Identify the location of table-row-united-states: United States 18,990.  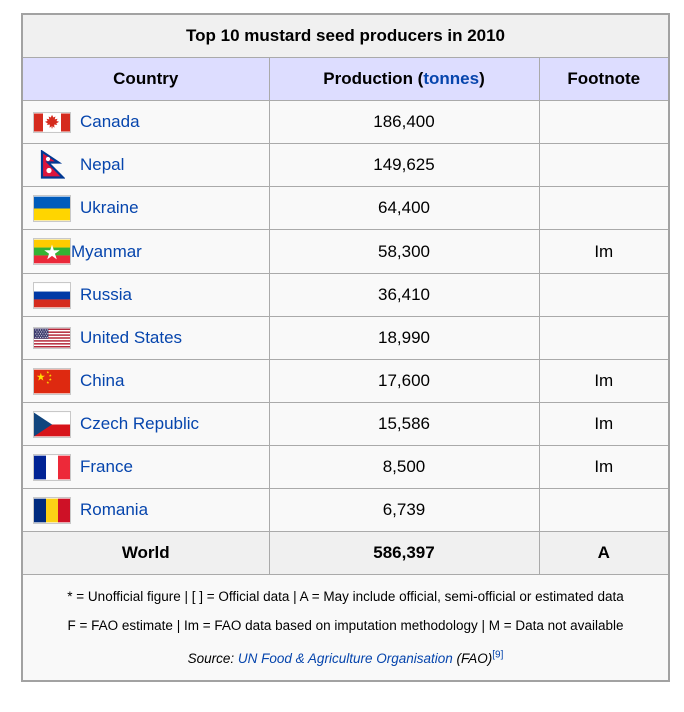
(345, 338).